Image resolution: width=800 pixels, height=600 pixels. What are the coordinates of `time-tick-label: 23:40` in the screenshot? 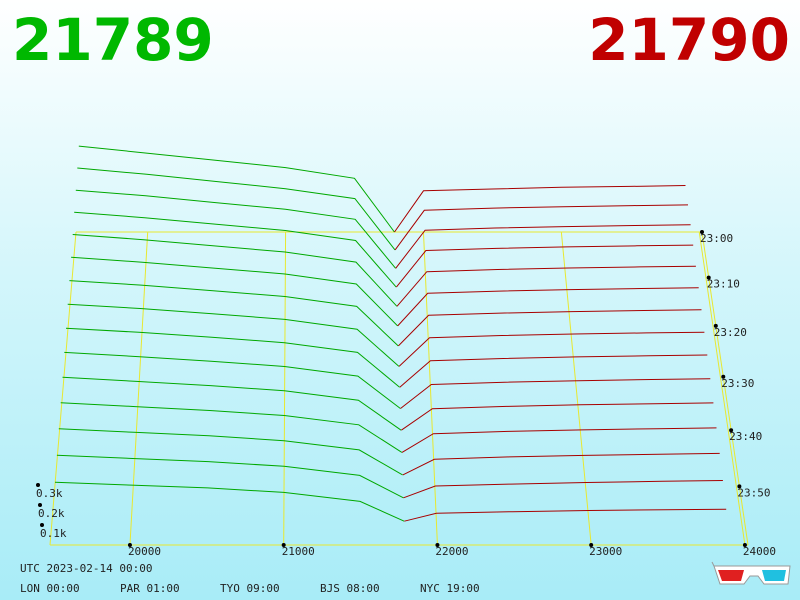 It's located at (745, 436).